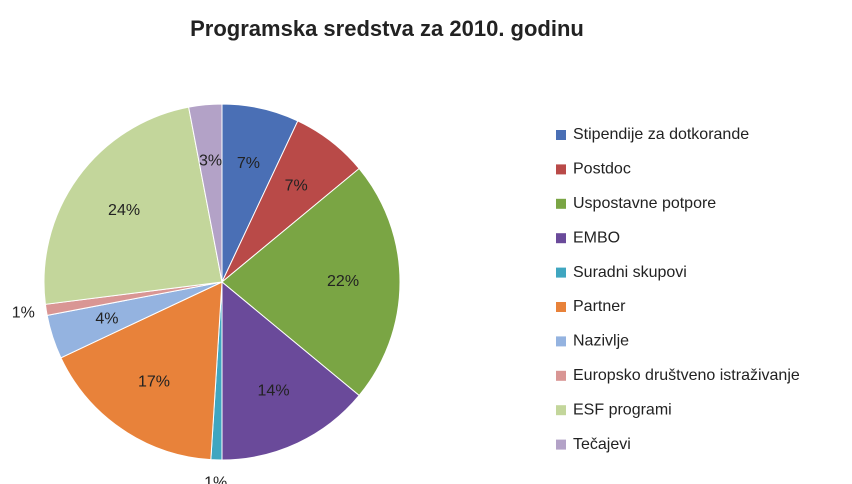 The width and height of the screenshot is (852, 484). Describe the element at coordinates (387, 28) in the screenshot. I see `chart-title: Programska sredstva za 2010. godinu` at that location.